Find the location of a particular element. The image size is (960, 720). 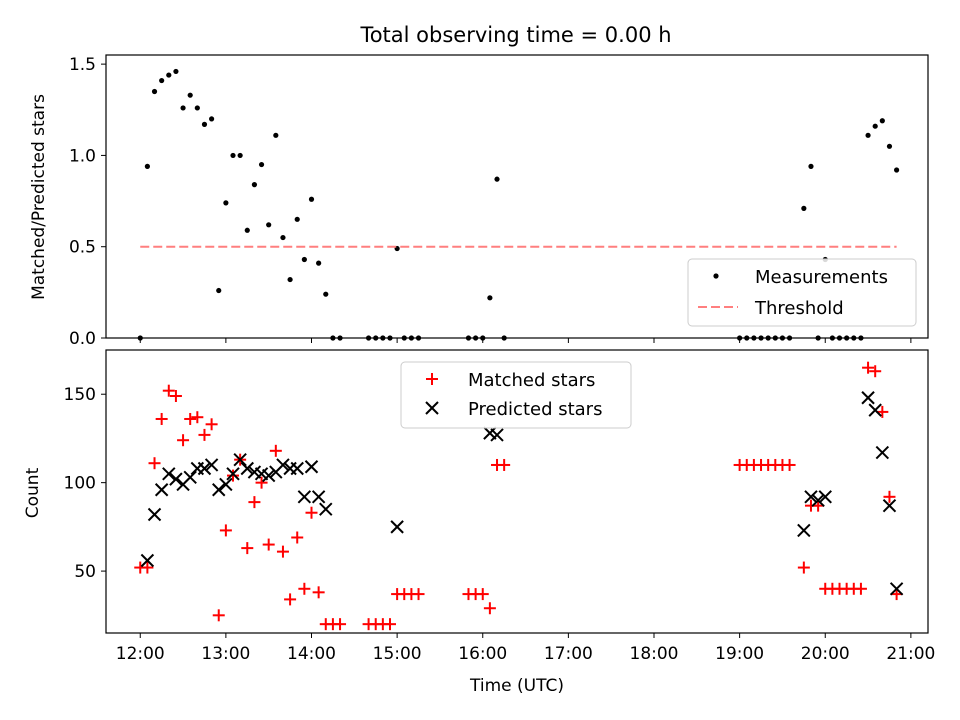

top-y-axis-label: Matched/Predicted stars is located at coordinates (39, 197).